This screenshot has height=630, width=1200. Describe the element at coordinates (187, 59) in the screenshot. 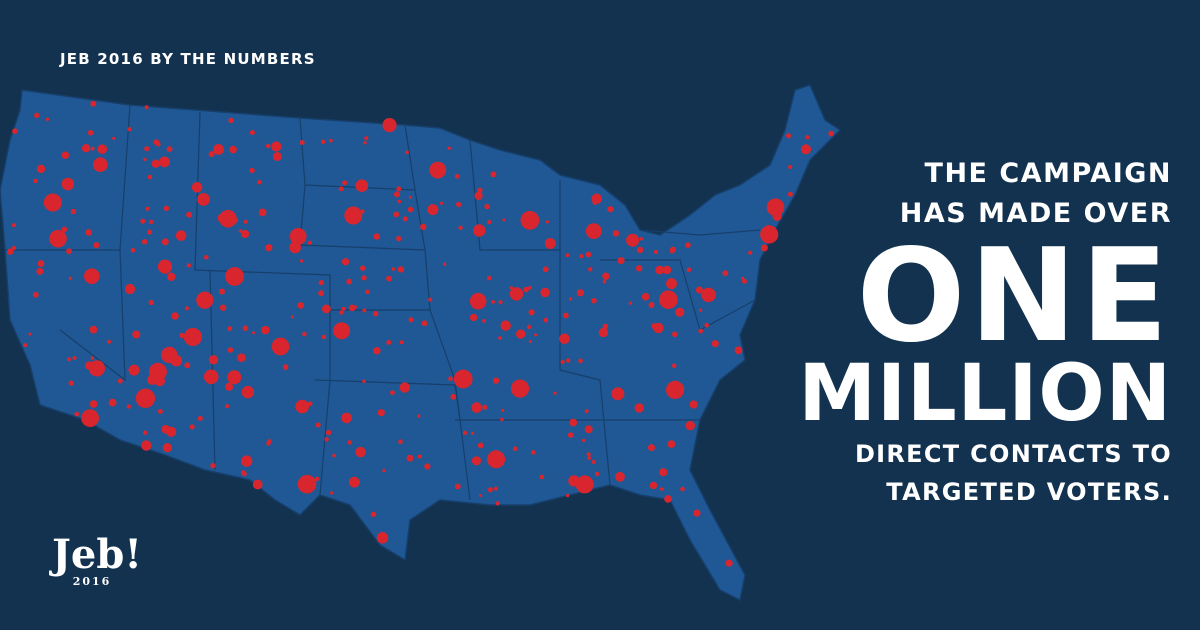

I see `header-title: JEB 2016 BY THE NUMBERS` at that location.